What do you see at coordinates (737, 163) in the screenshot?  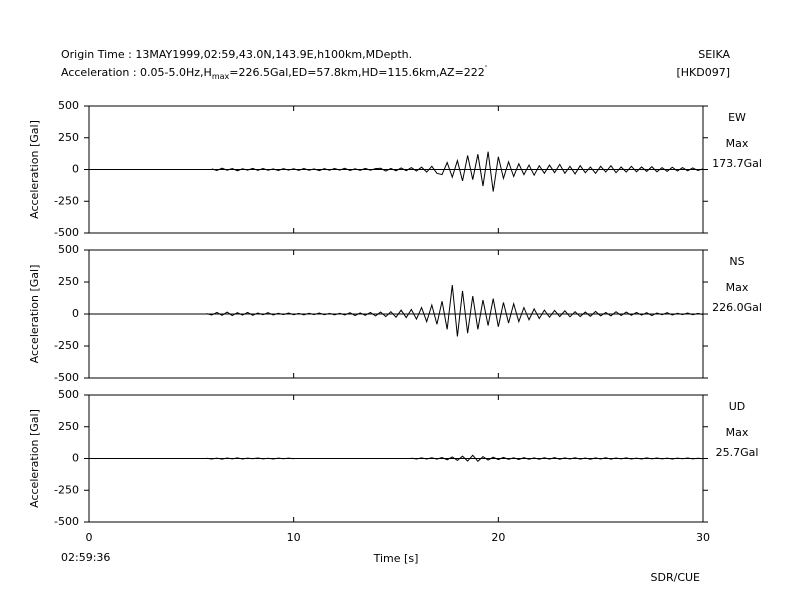 I see `max-value: 173.7Gal` at bounding box center [737, 163].